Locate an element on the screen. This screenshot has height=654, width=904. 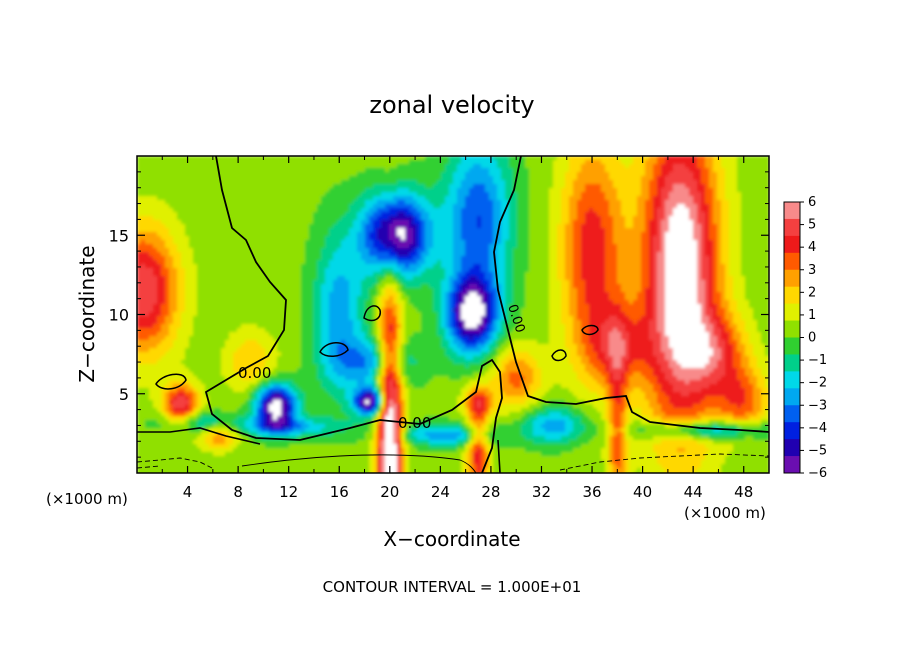
colorbar-tick-label: 2 is located at coordinates (812, 292).